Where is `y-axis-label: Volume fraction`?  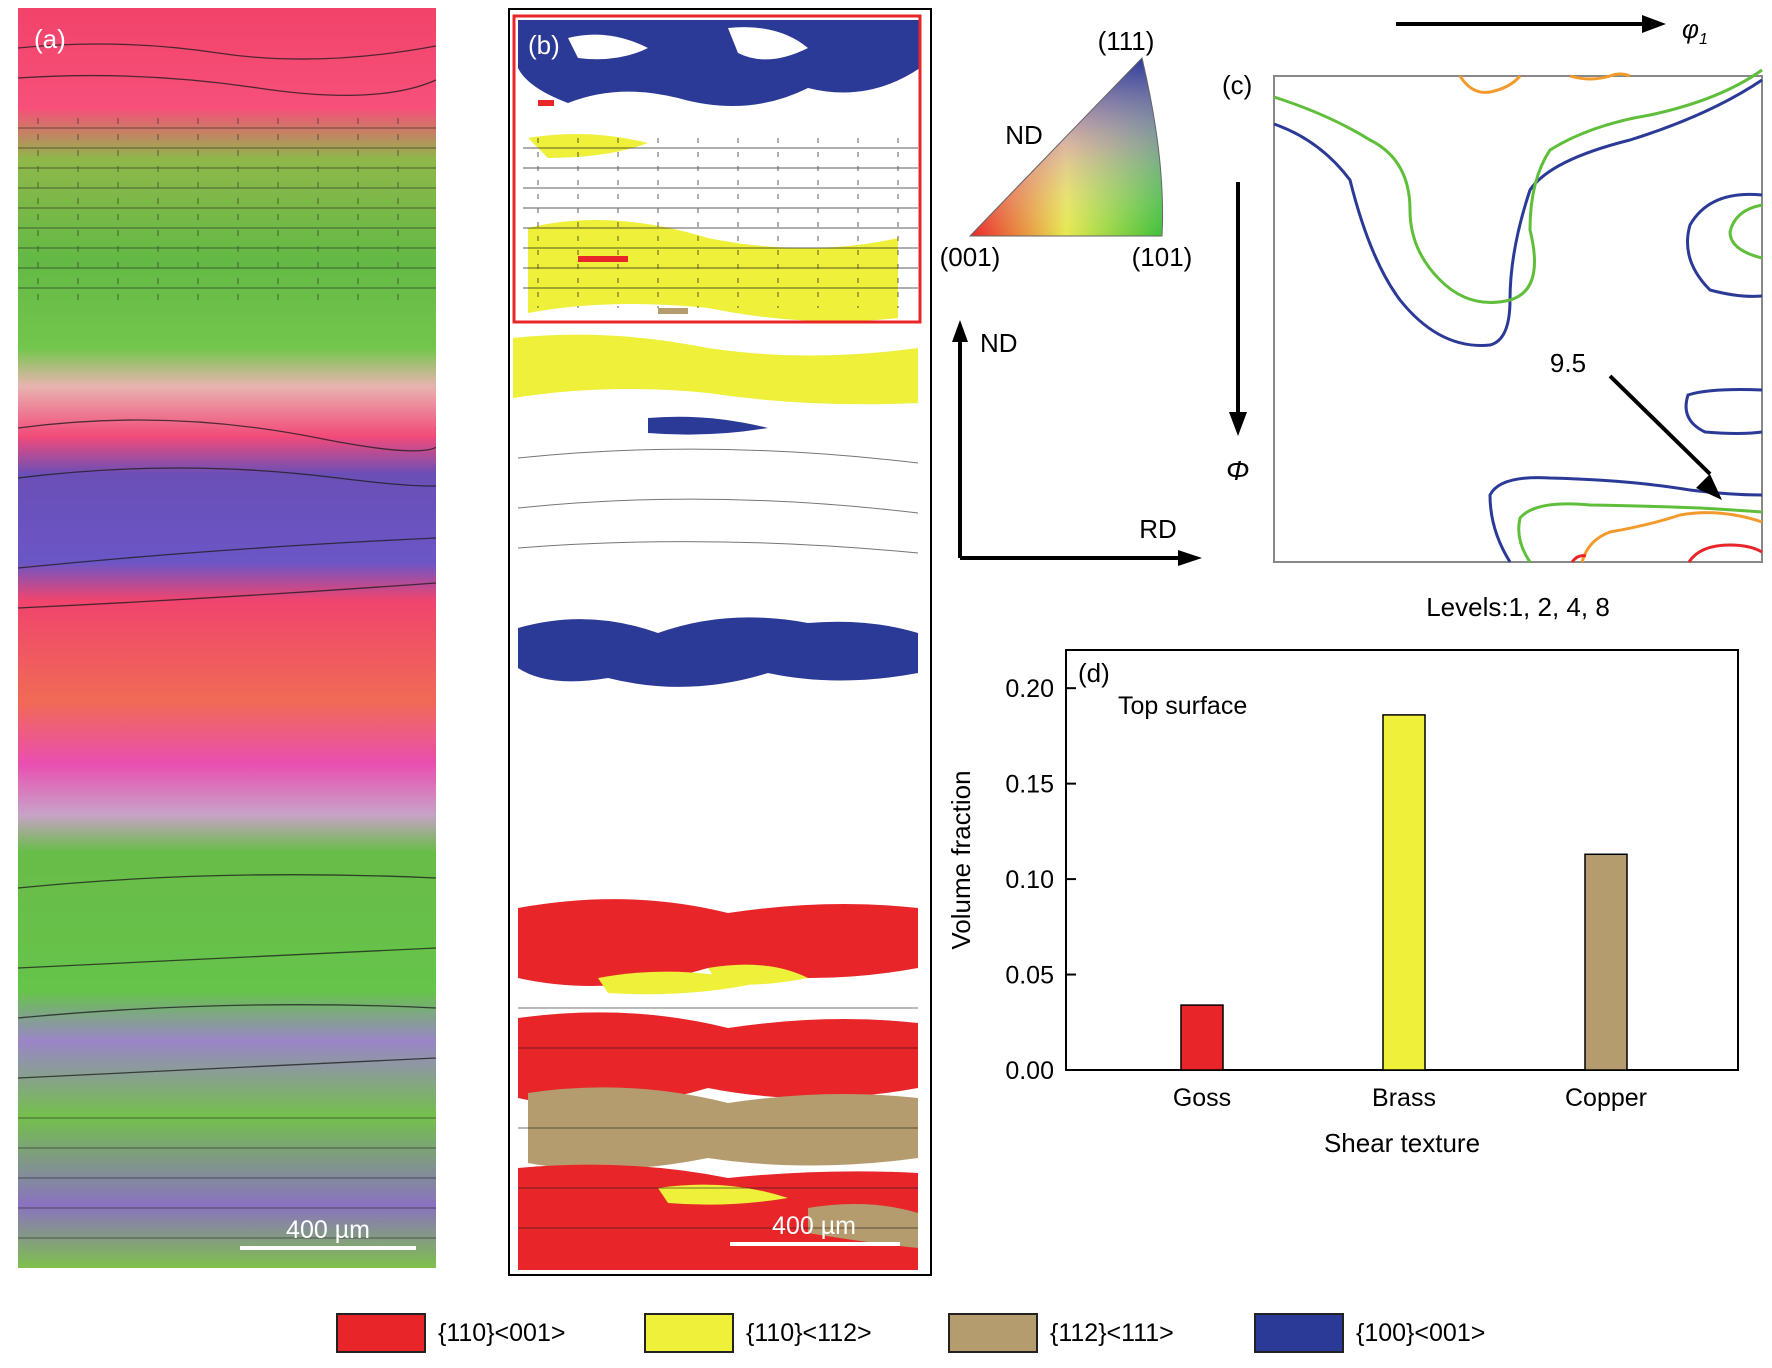 y-axis-label: Volume fraction is located at coordinates (961, 859).